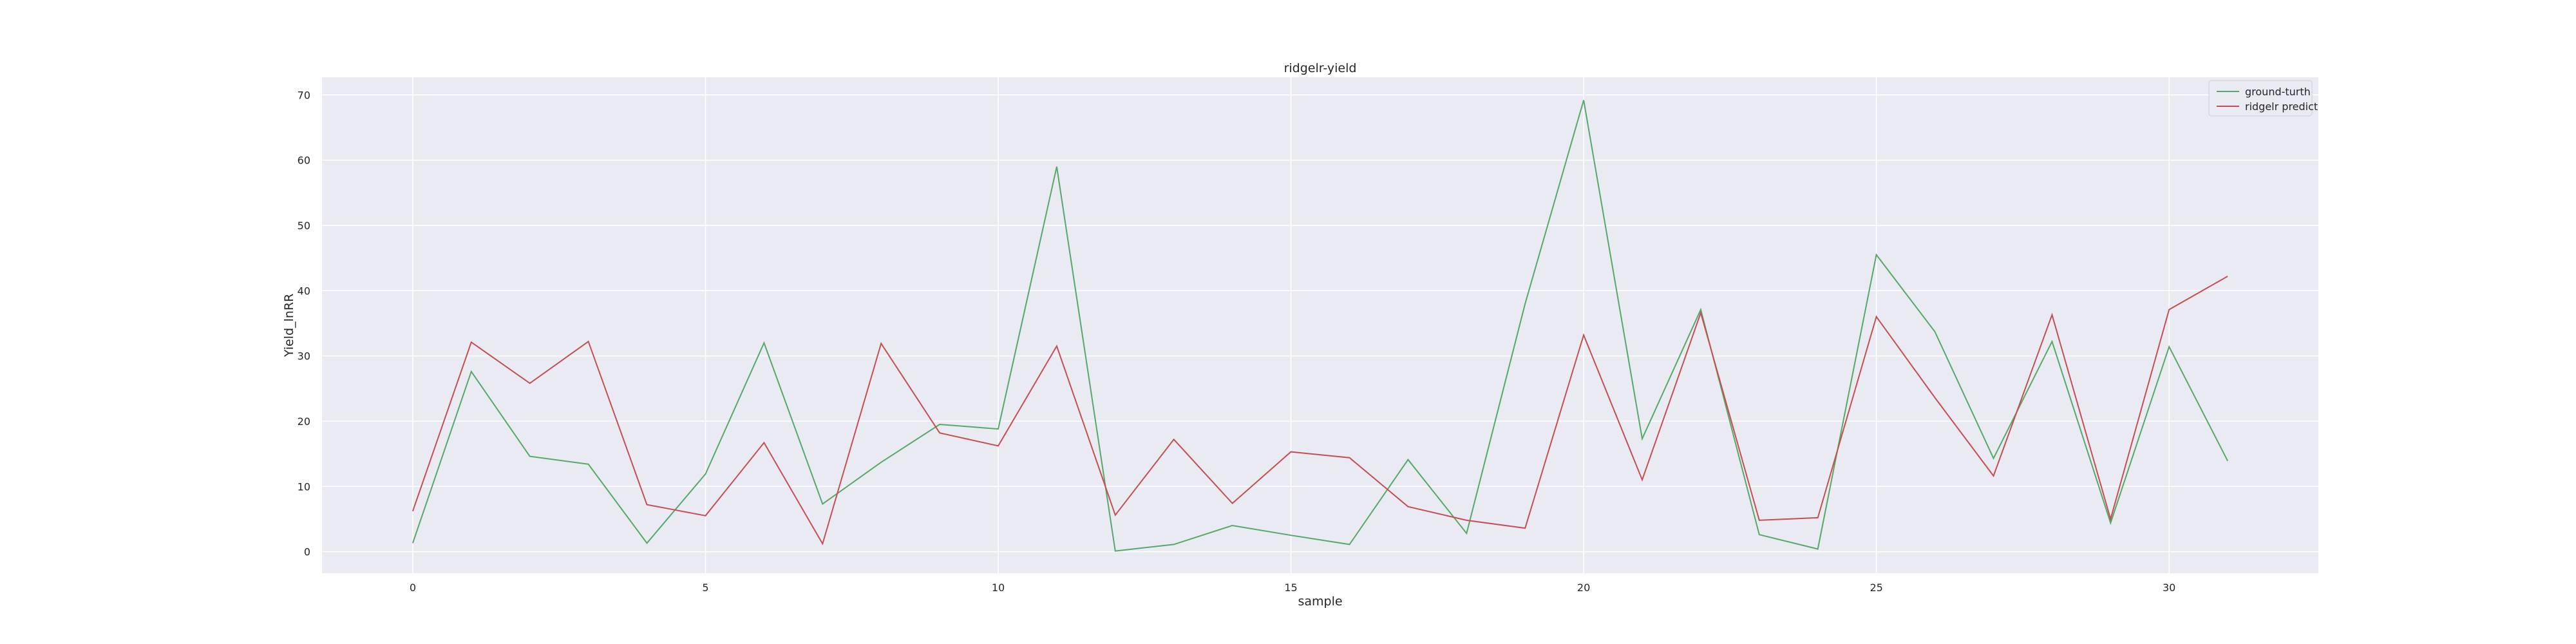 The image size is (2576, 644). I want to click on chart-title: ridgelr-yield, so click(1320, 68).